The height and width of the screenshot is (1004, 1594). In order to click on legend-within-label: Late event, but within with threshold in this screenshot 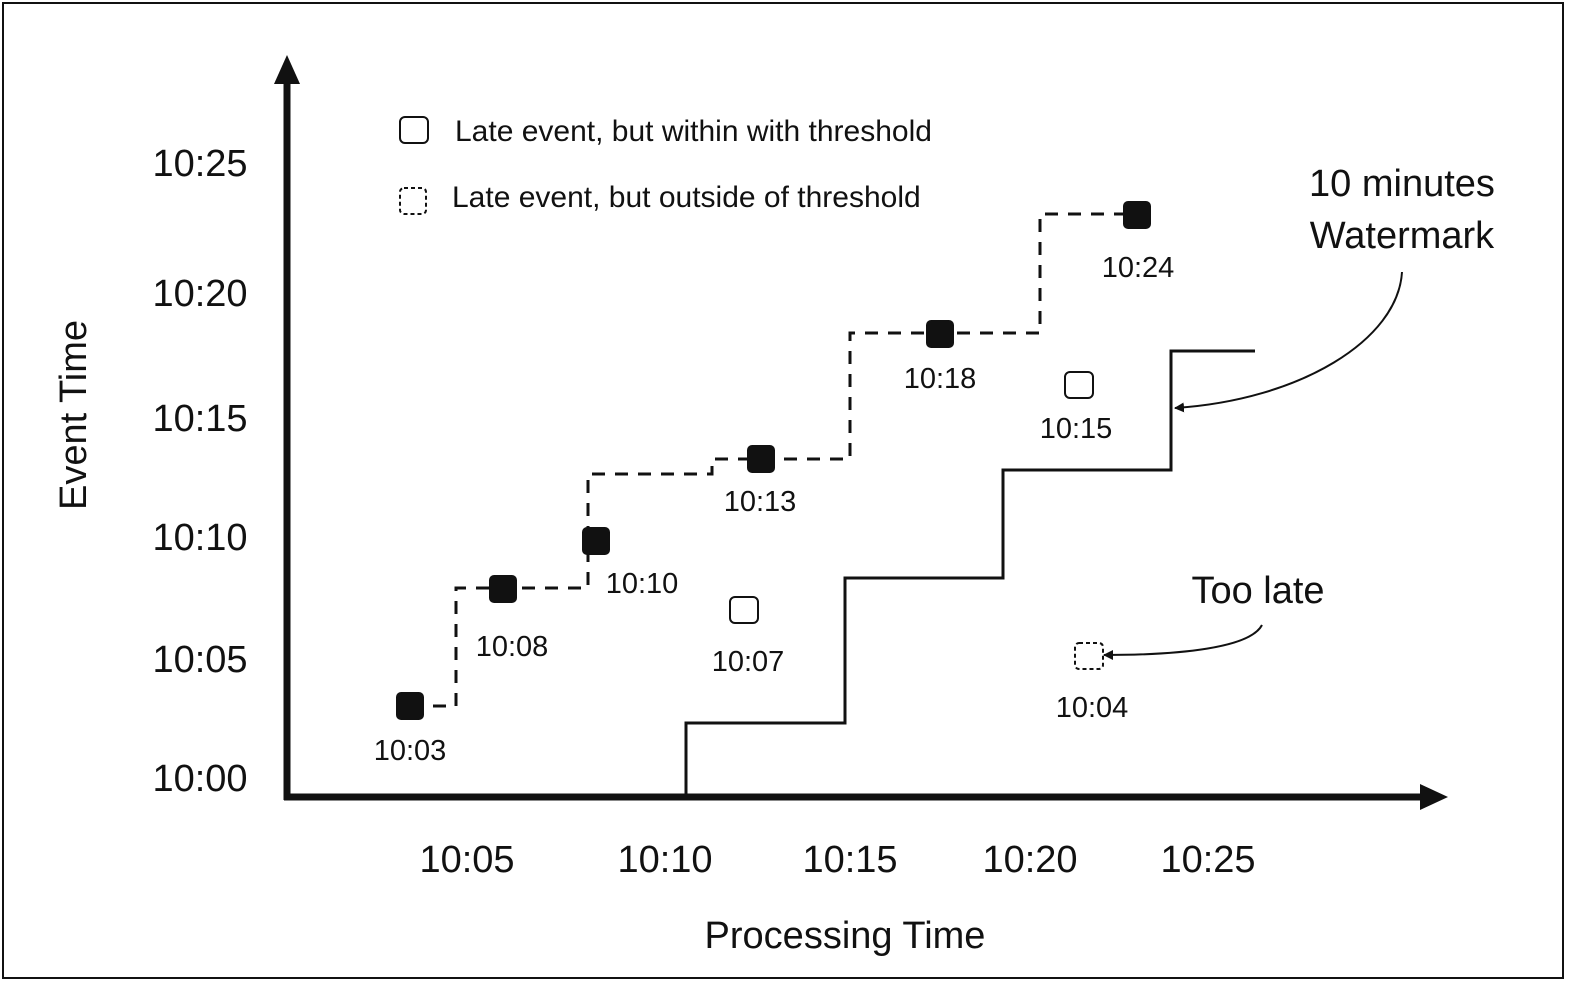, I will do `click(693, 131)`.